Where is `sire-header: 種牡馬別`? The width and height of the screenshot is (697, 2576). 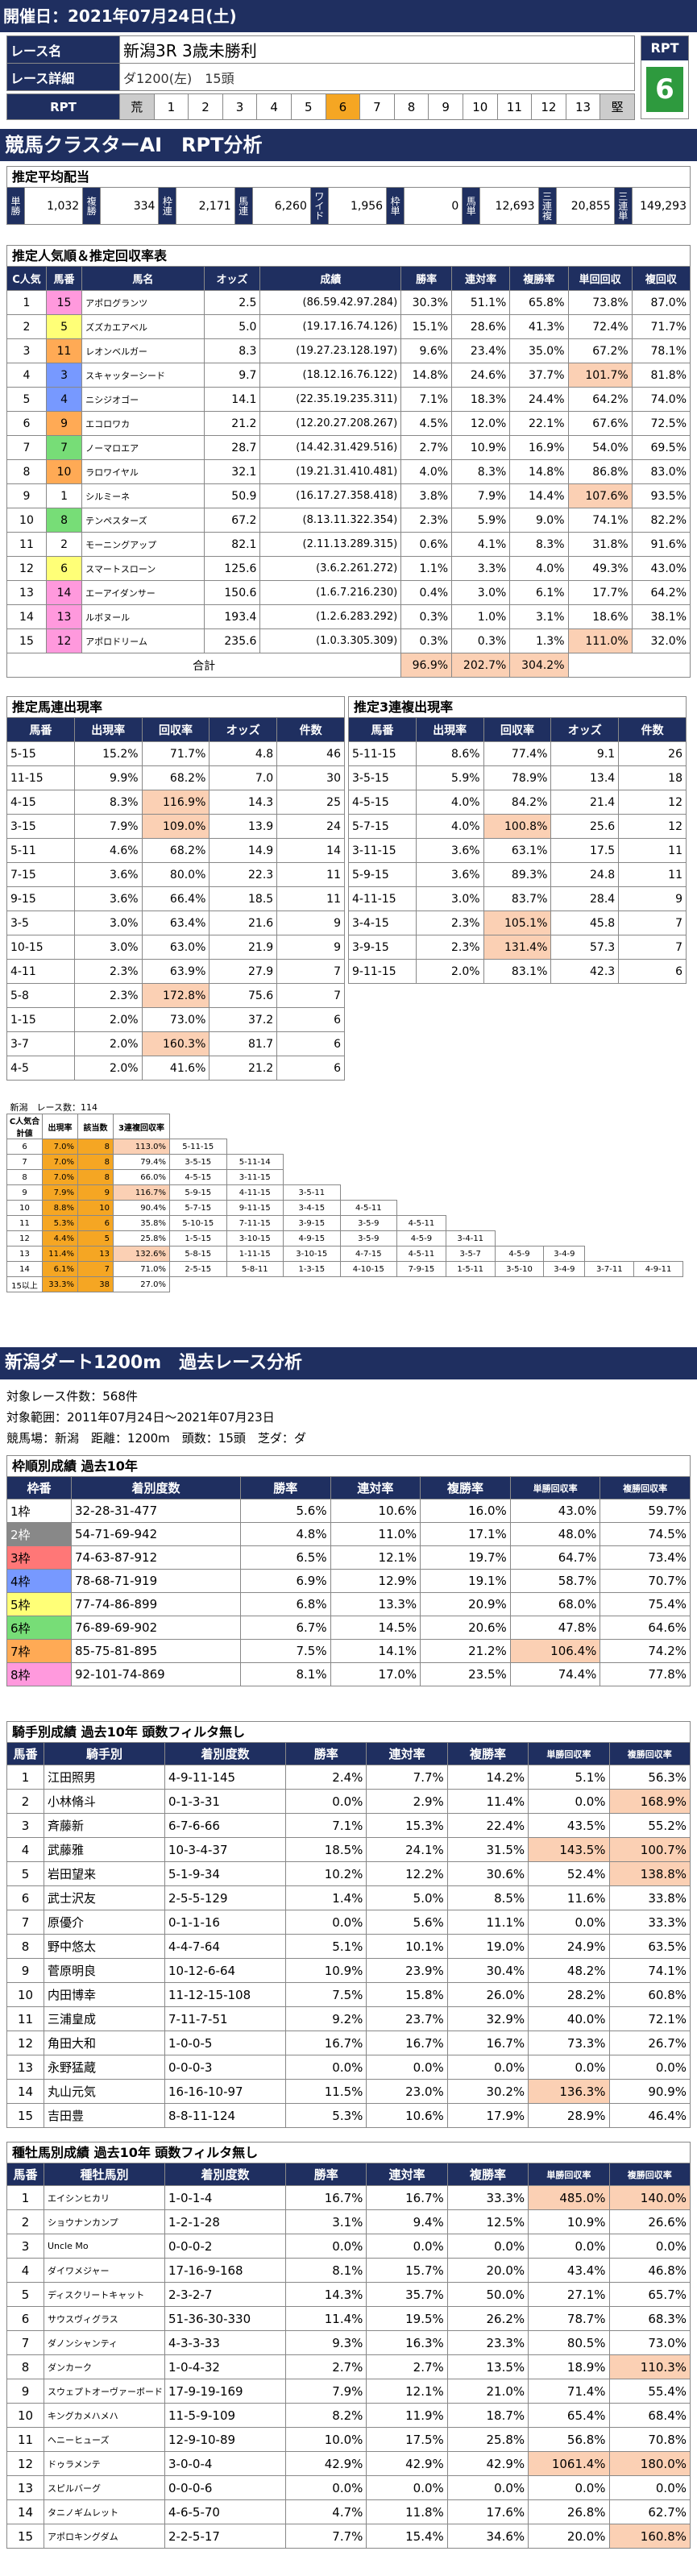 sire-header: 種牡馬別 is located at coordinates (104, 2174).